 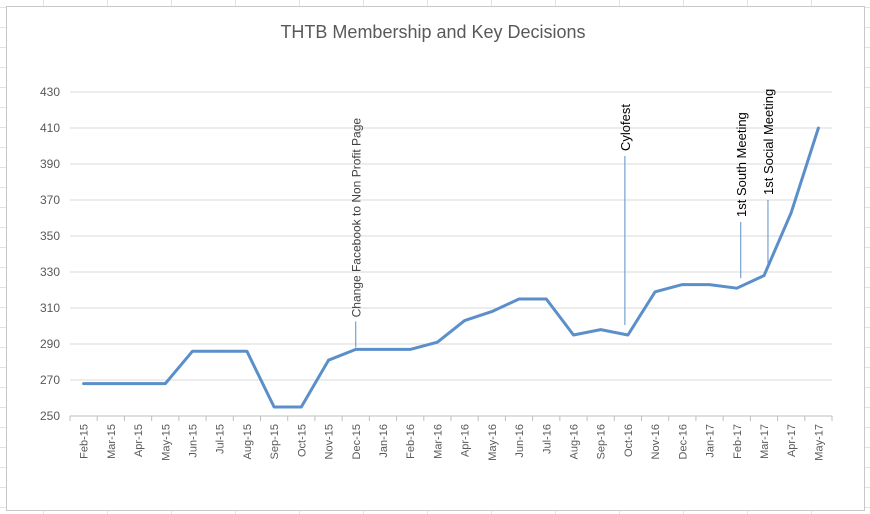 What do you see at coordinates (819, 442) in the screenshot?
I see `x-tick-label: May-17` at bounding box center [819, 442].